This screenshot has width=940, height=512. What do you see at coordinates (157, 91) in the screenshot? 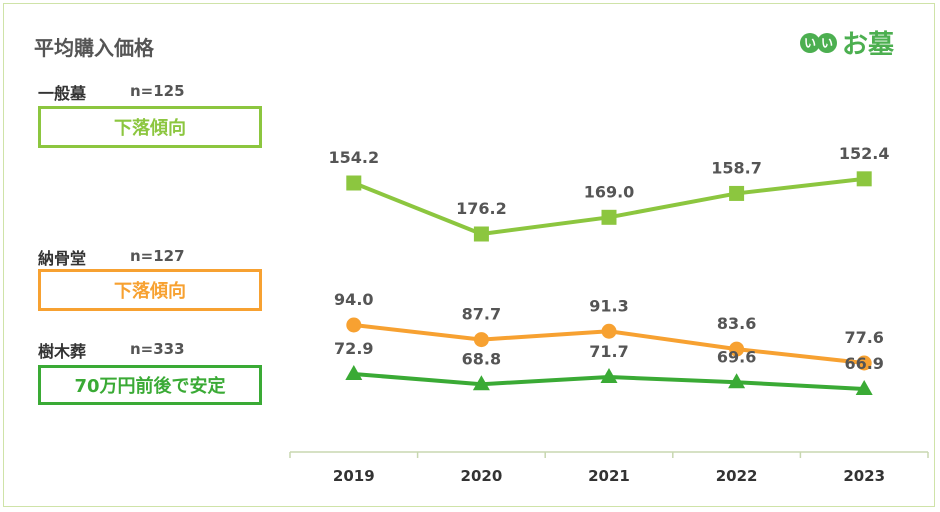
I see `category-n-ippanbo: n=125` at bounding box center [157, 91].